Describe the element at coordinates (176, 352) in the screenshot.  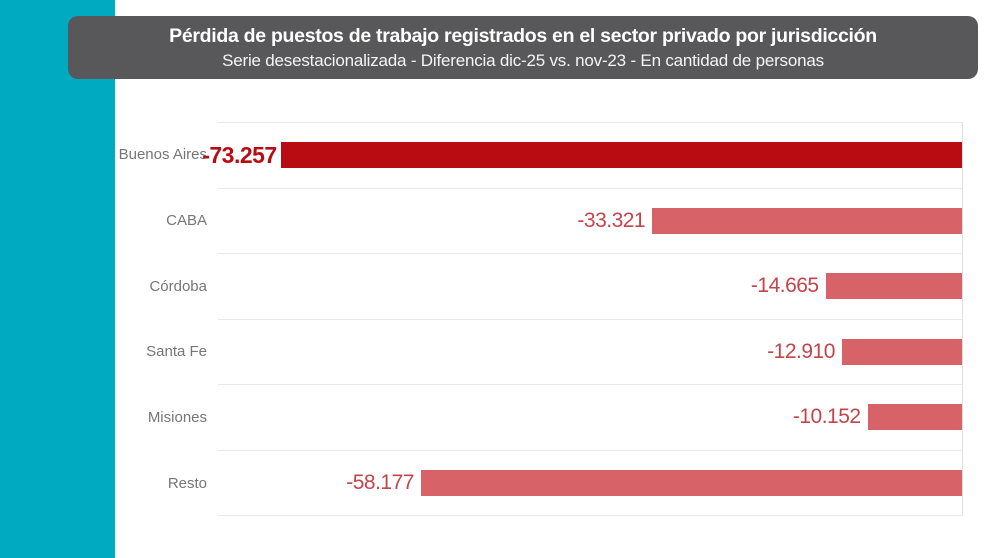
I see `category-label: Santa Fe` at that location.